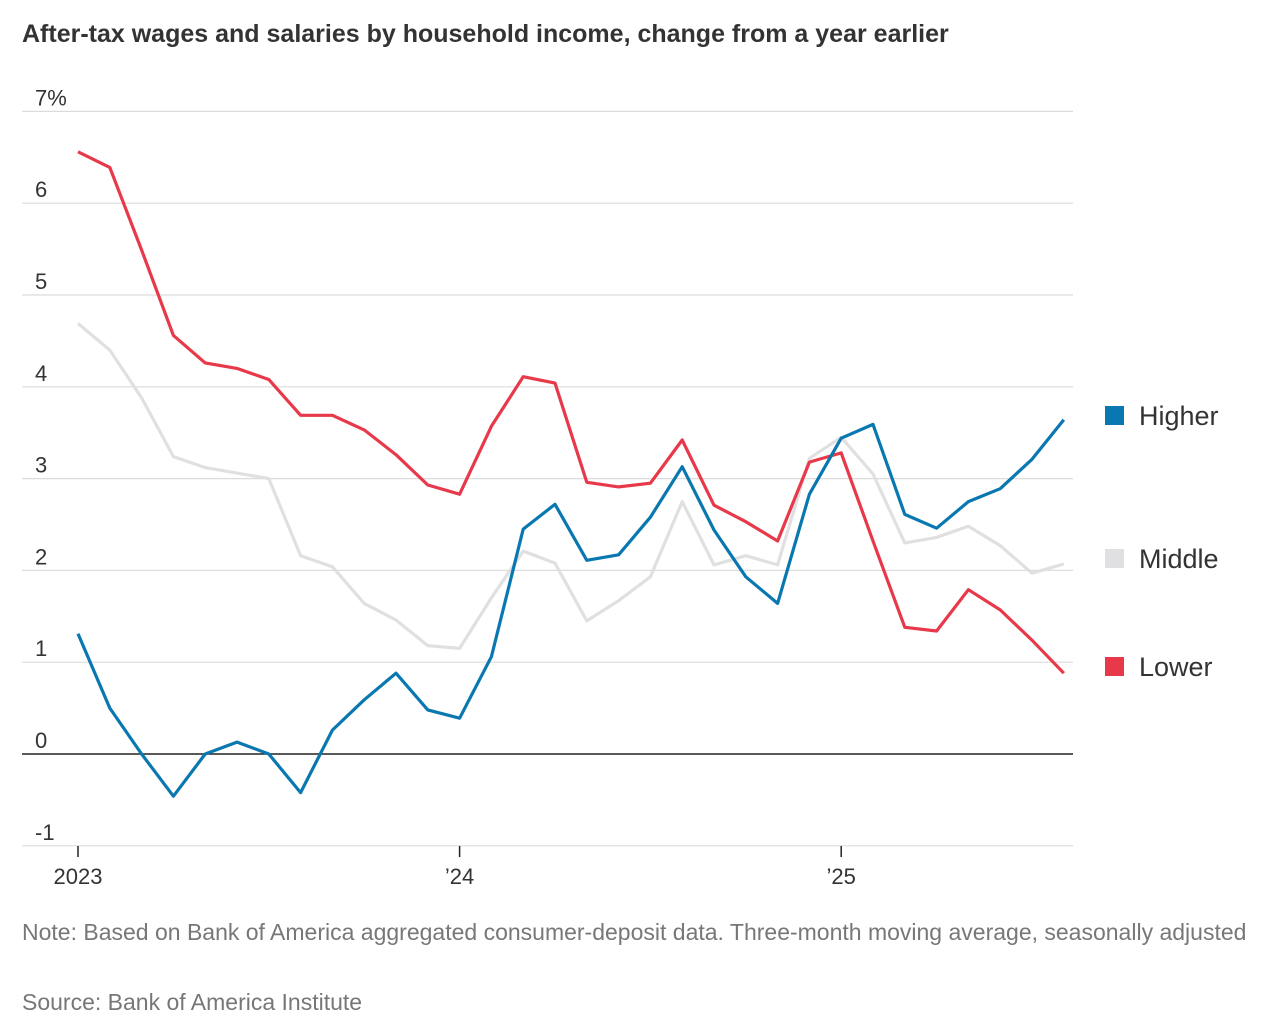 The image size is (1282, 1034). What do you see at coordinates (192, 1002) in the screenshot?
I see `chart-source: Source: Bank of America Institute` at bounding box center [192, 1002].